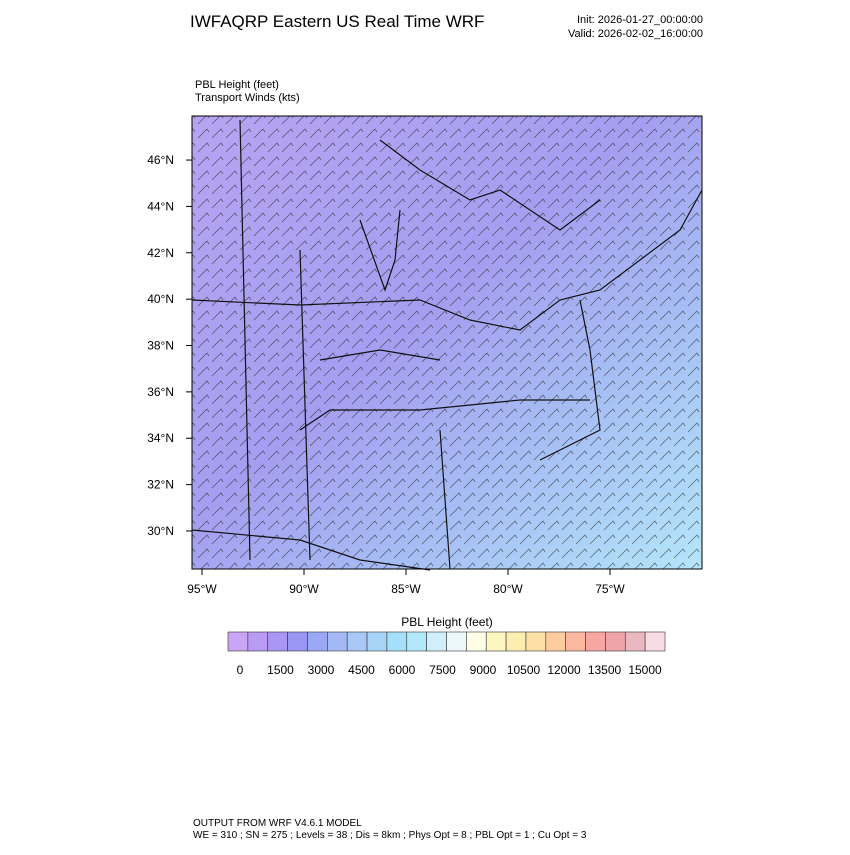  I want to click on field-label: PBL Height (feet), so click(237, 85).